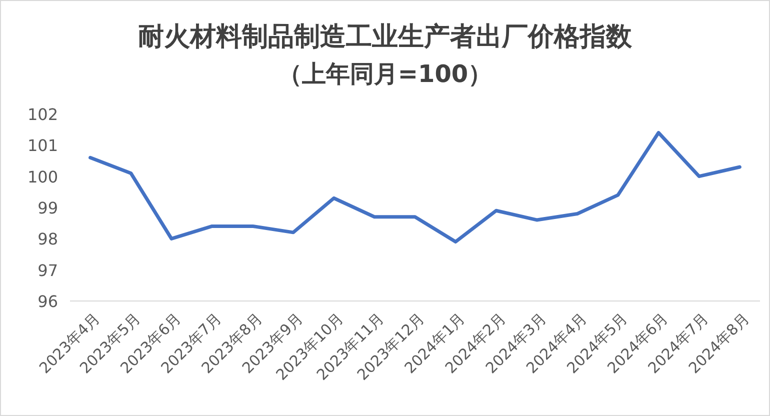  What do you see at coordinates (48, 301) in the screenshot?
I see `y-tick-label: 96` at bounding box center [48, 301].